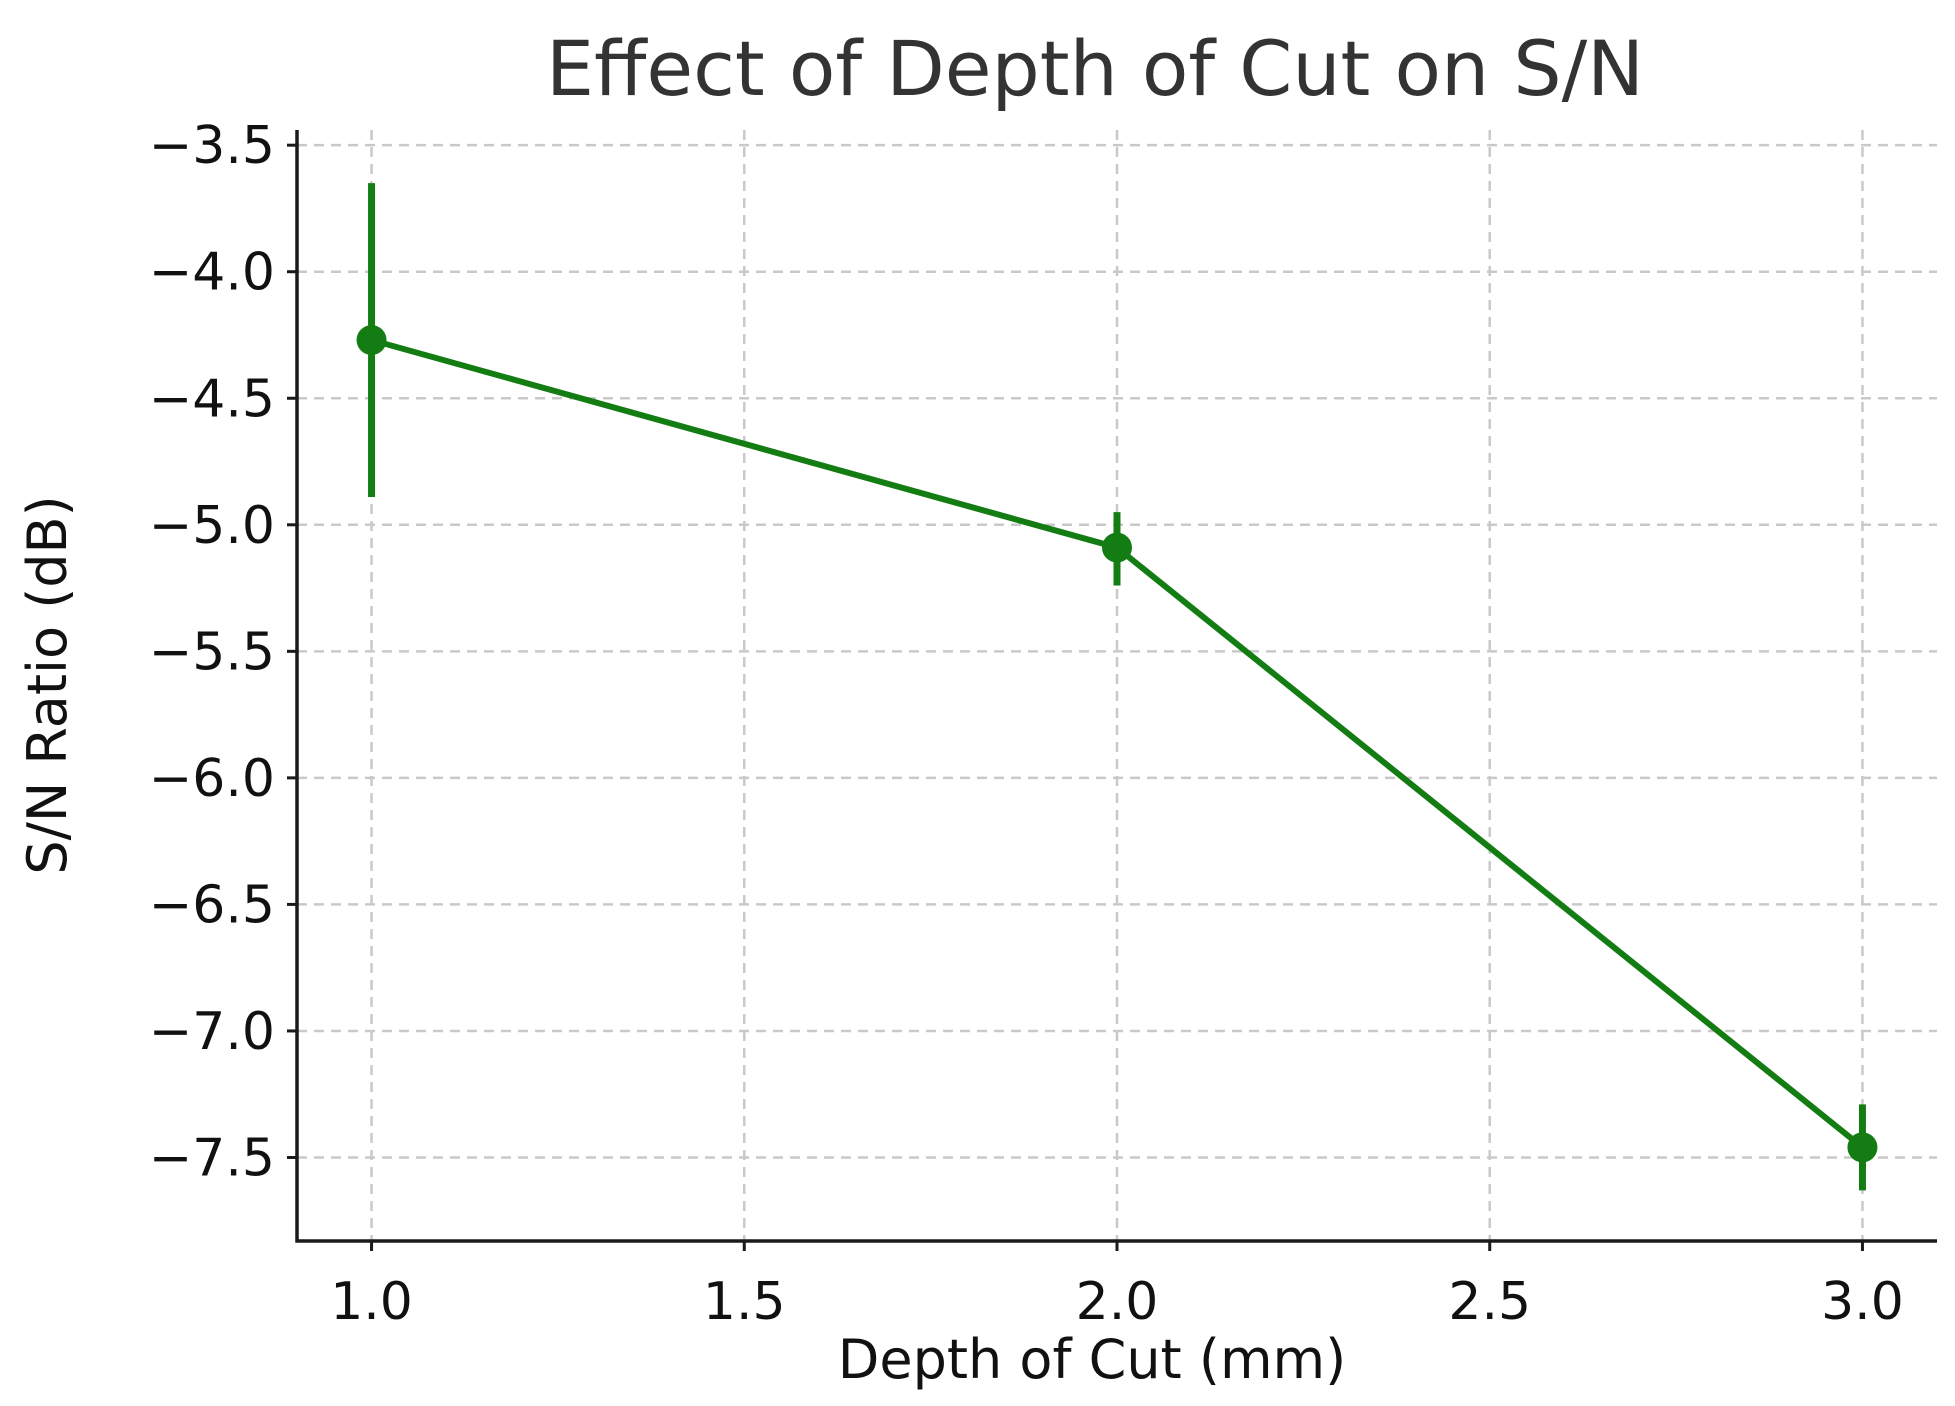 This screenshot has width=1955, height=1406. I want to click on y-tick-label: −4.0, so click(212, 273).